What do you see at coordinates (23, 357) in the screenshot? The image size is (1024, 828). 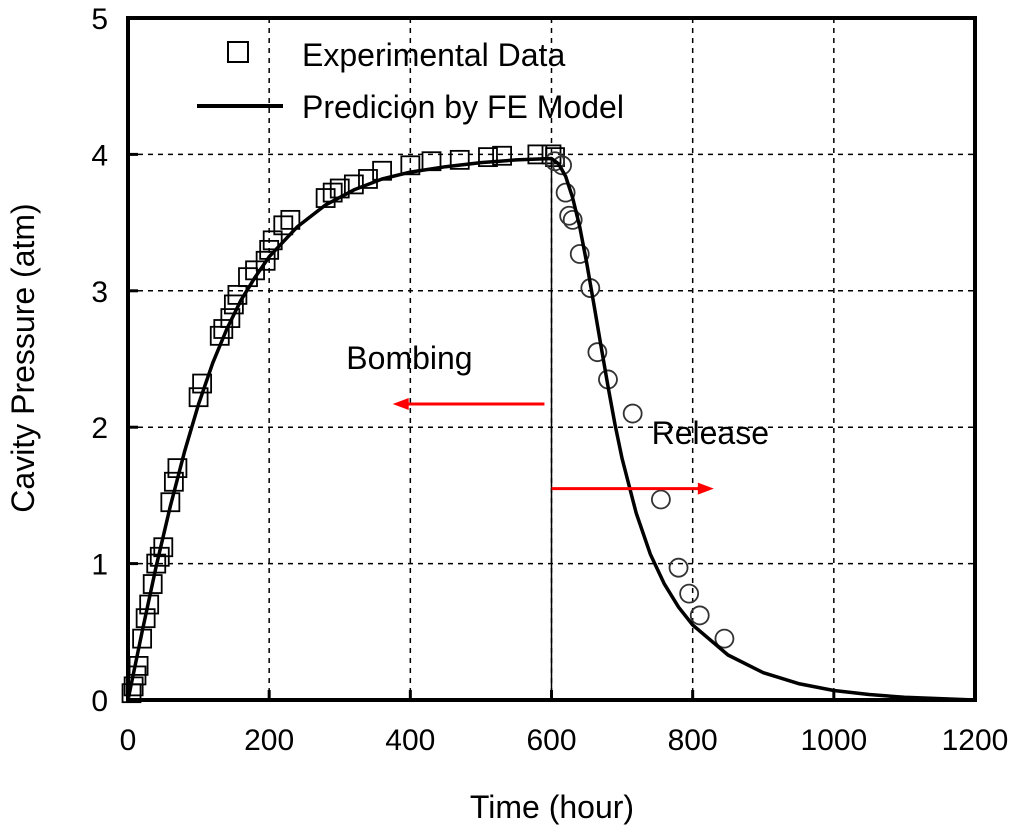 I see `y-axis-title: Cavity Pressure (atm)` at bounding box center [23, 357].